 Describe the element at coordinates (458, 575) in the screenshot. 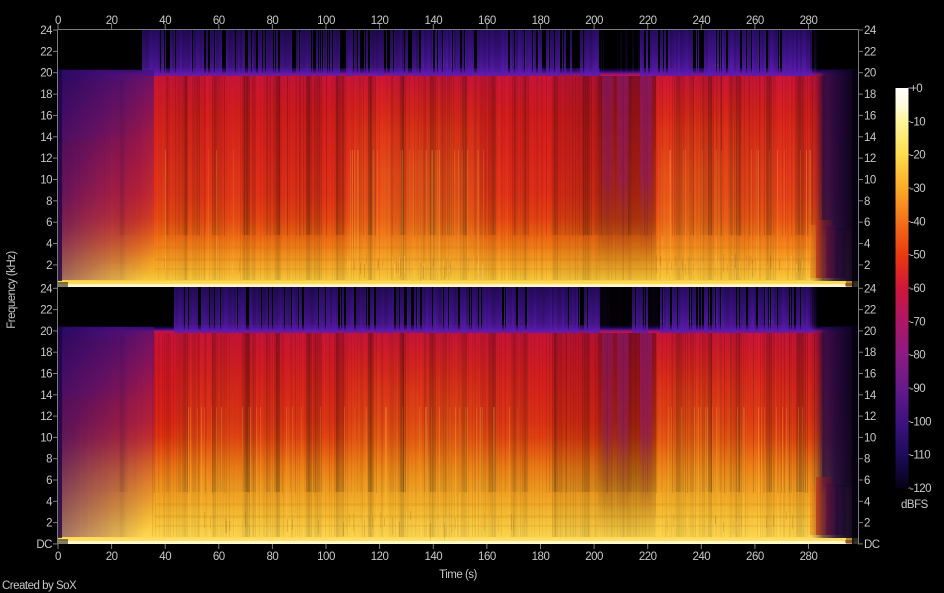

I see `svg-text: Time (s)` at that location.